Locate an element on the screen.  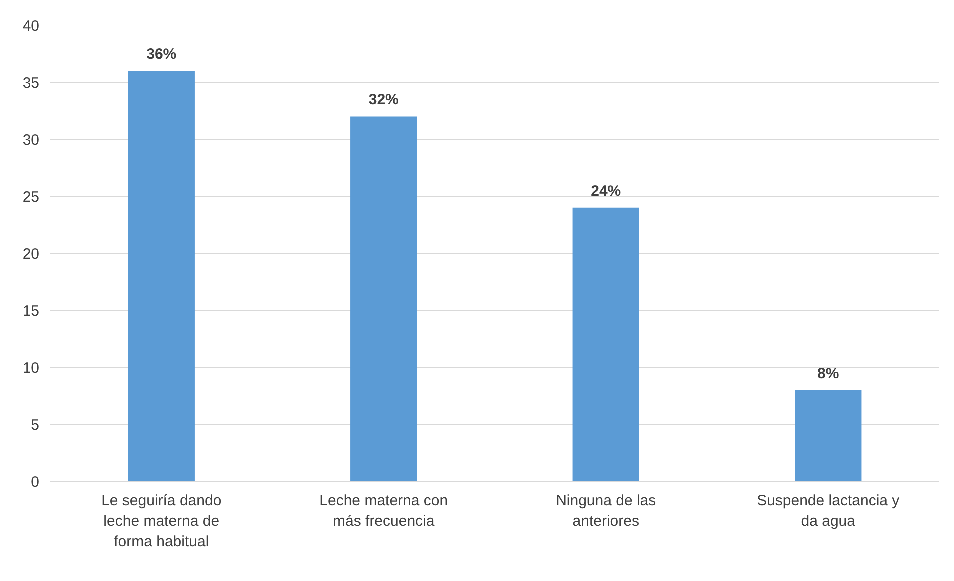
x-tick-label: Suspende lactancia y da agua is located at coordinates (828, 511).